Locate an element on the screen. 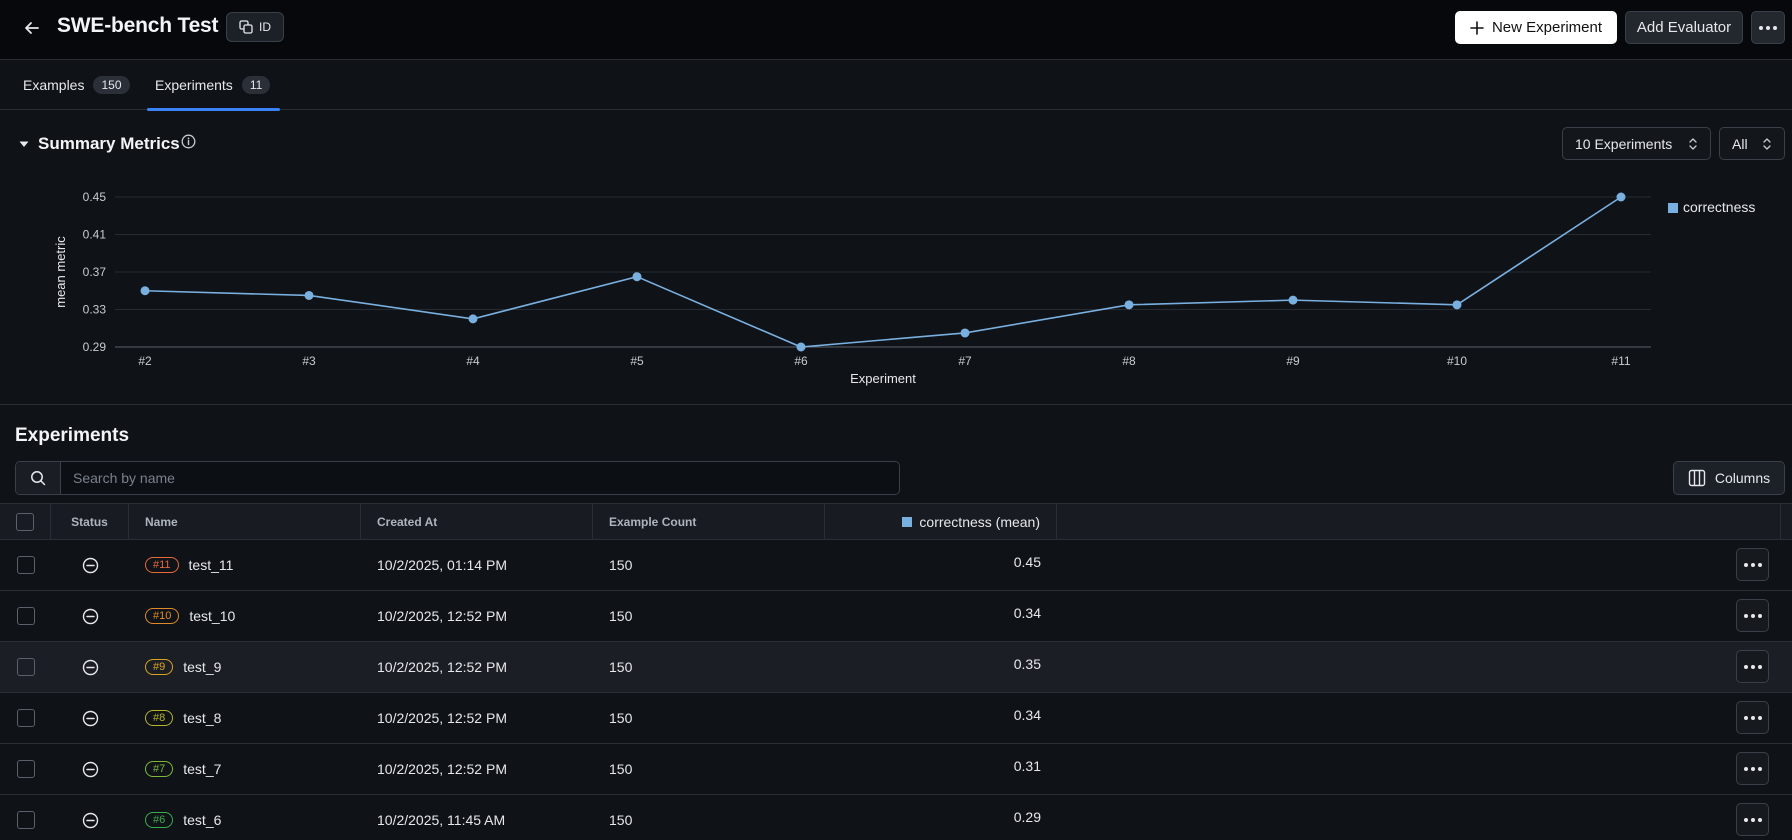  columns-icon is located at coordinates (1697, 478).